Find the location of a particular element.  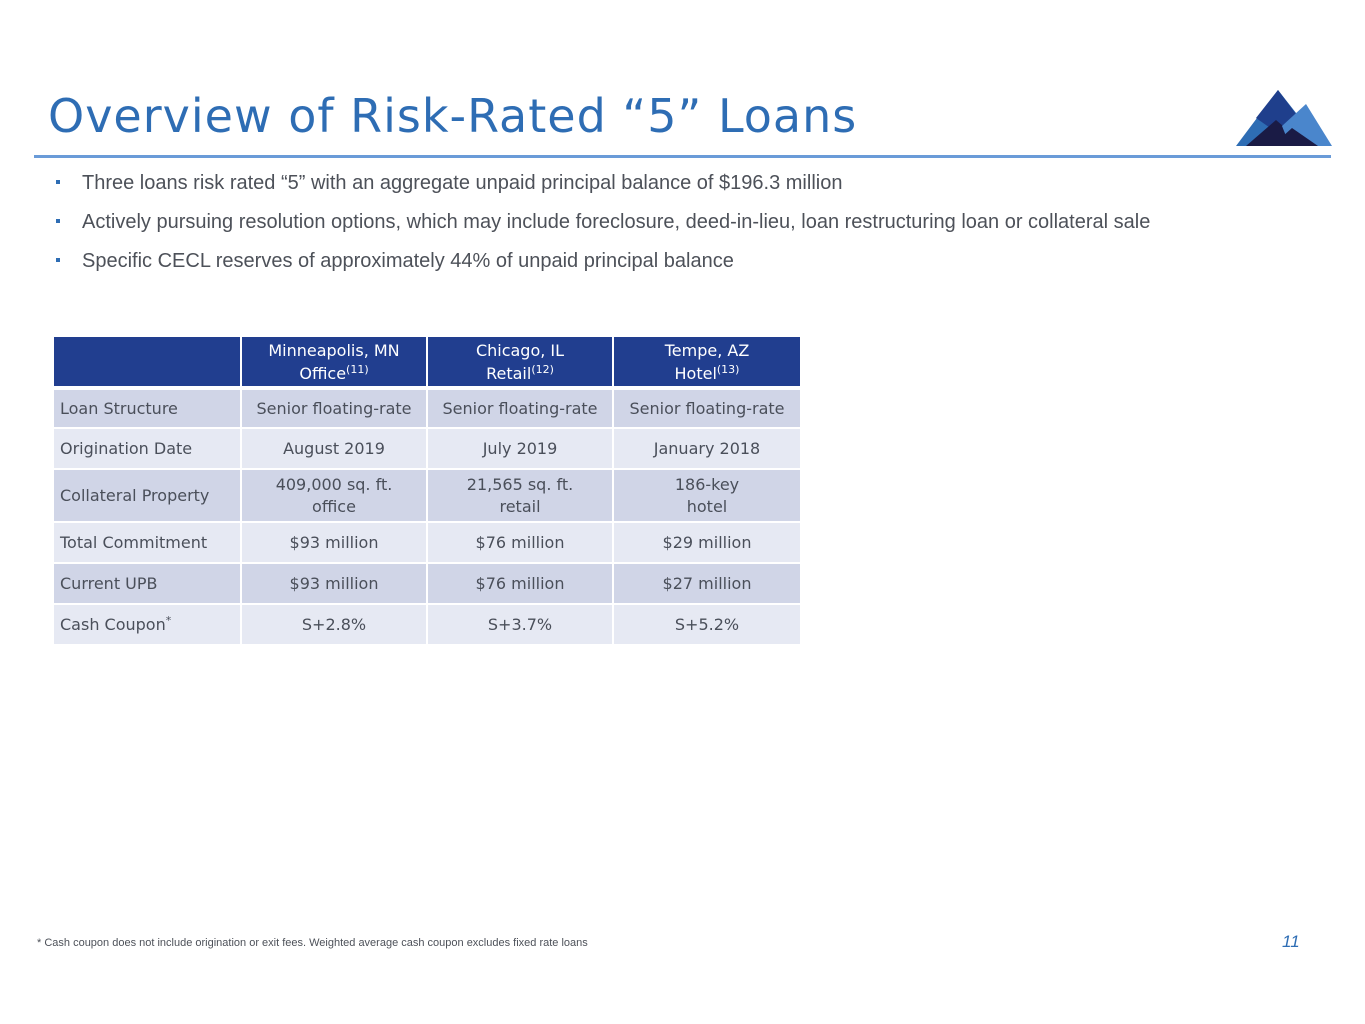

cell-text: 409,000 sq. ft. is located at coordinates (334, 484).